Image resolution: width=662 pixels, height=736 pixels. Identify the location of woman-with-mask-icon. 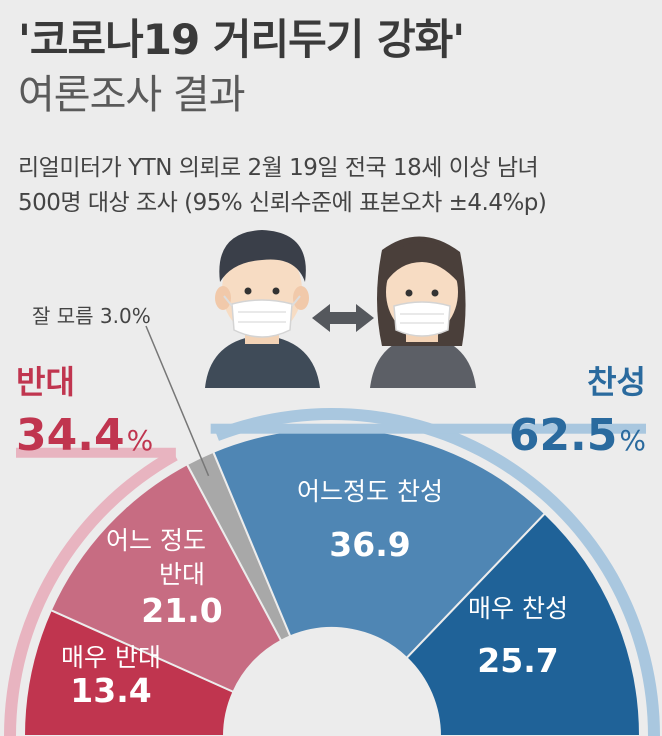
(423, 312).